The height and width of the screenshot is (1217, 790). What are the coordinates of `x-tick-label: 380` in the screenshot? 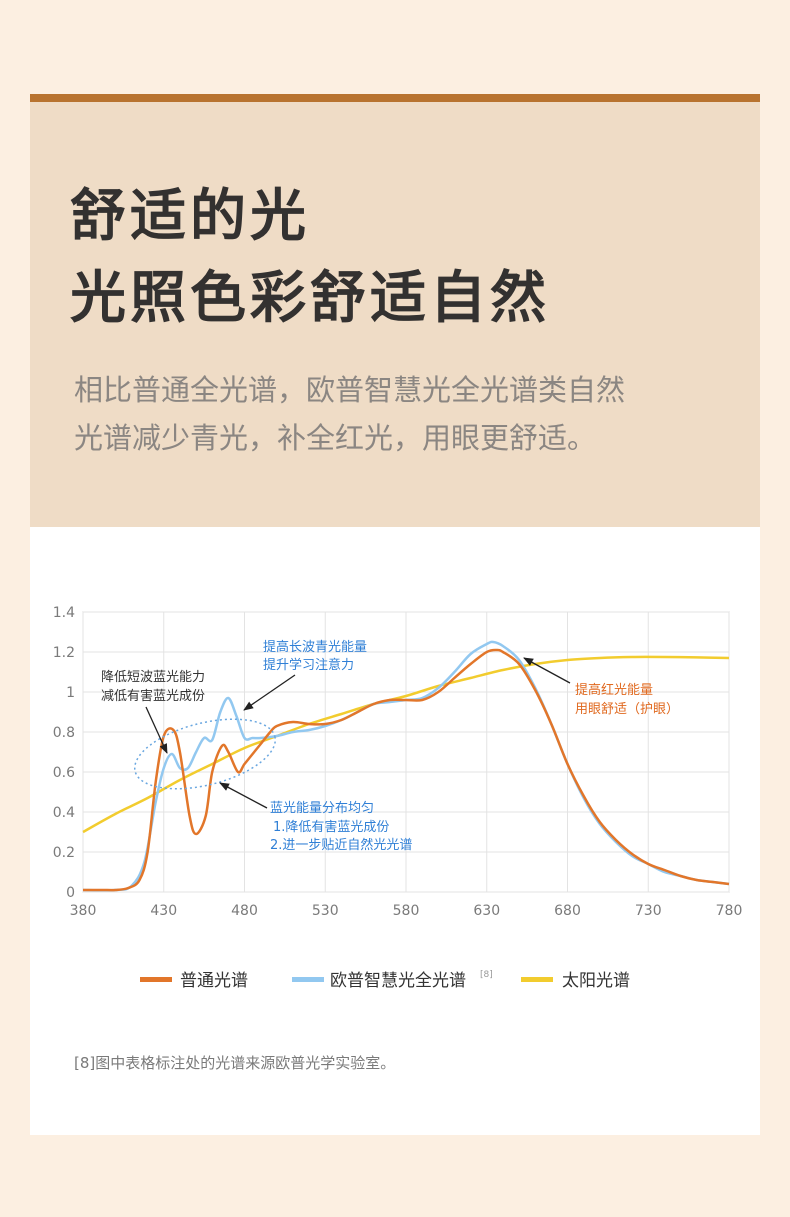 It's located at (83, 911).